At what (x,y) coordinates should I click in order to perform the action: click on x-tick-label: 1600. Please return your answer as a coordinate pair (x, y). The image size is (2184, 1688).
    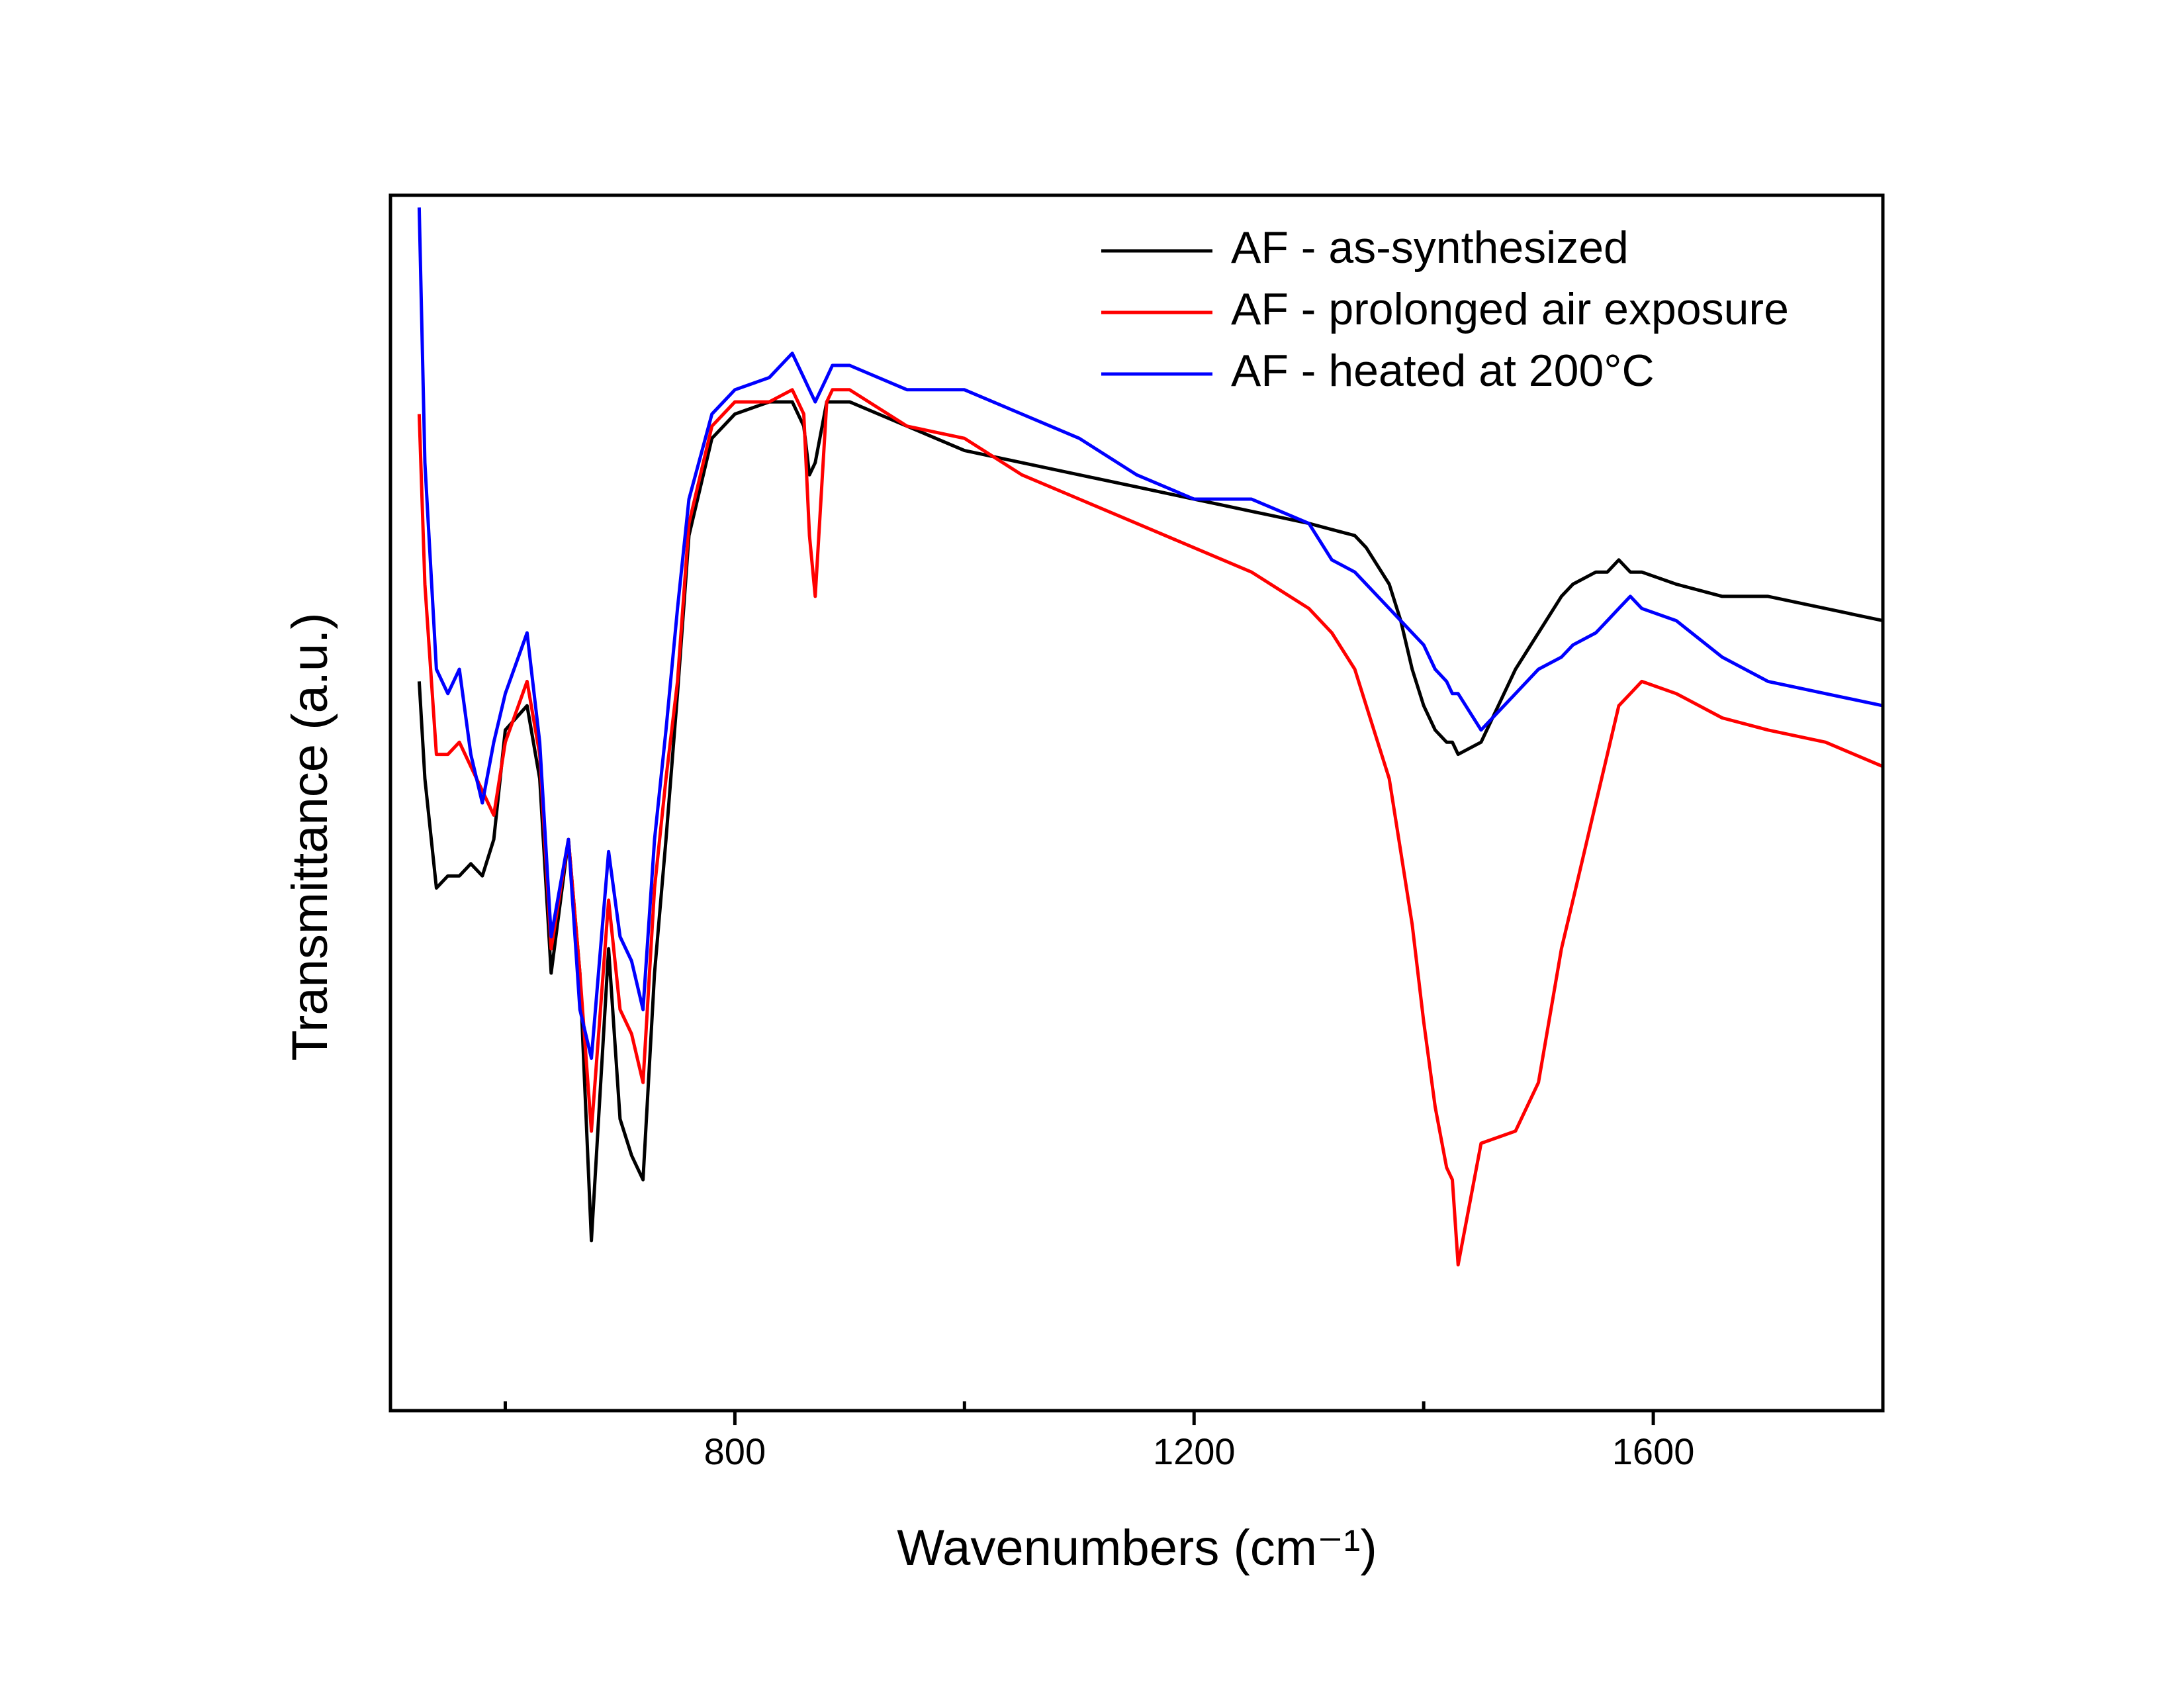
    Looking at the image, I should click on (1653, 1451).